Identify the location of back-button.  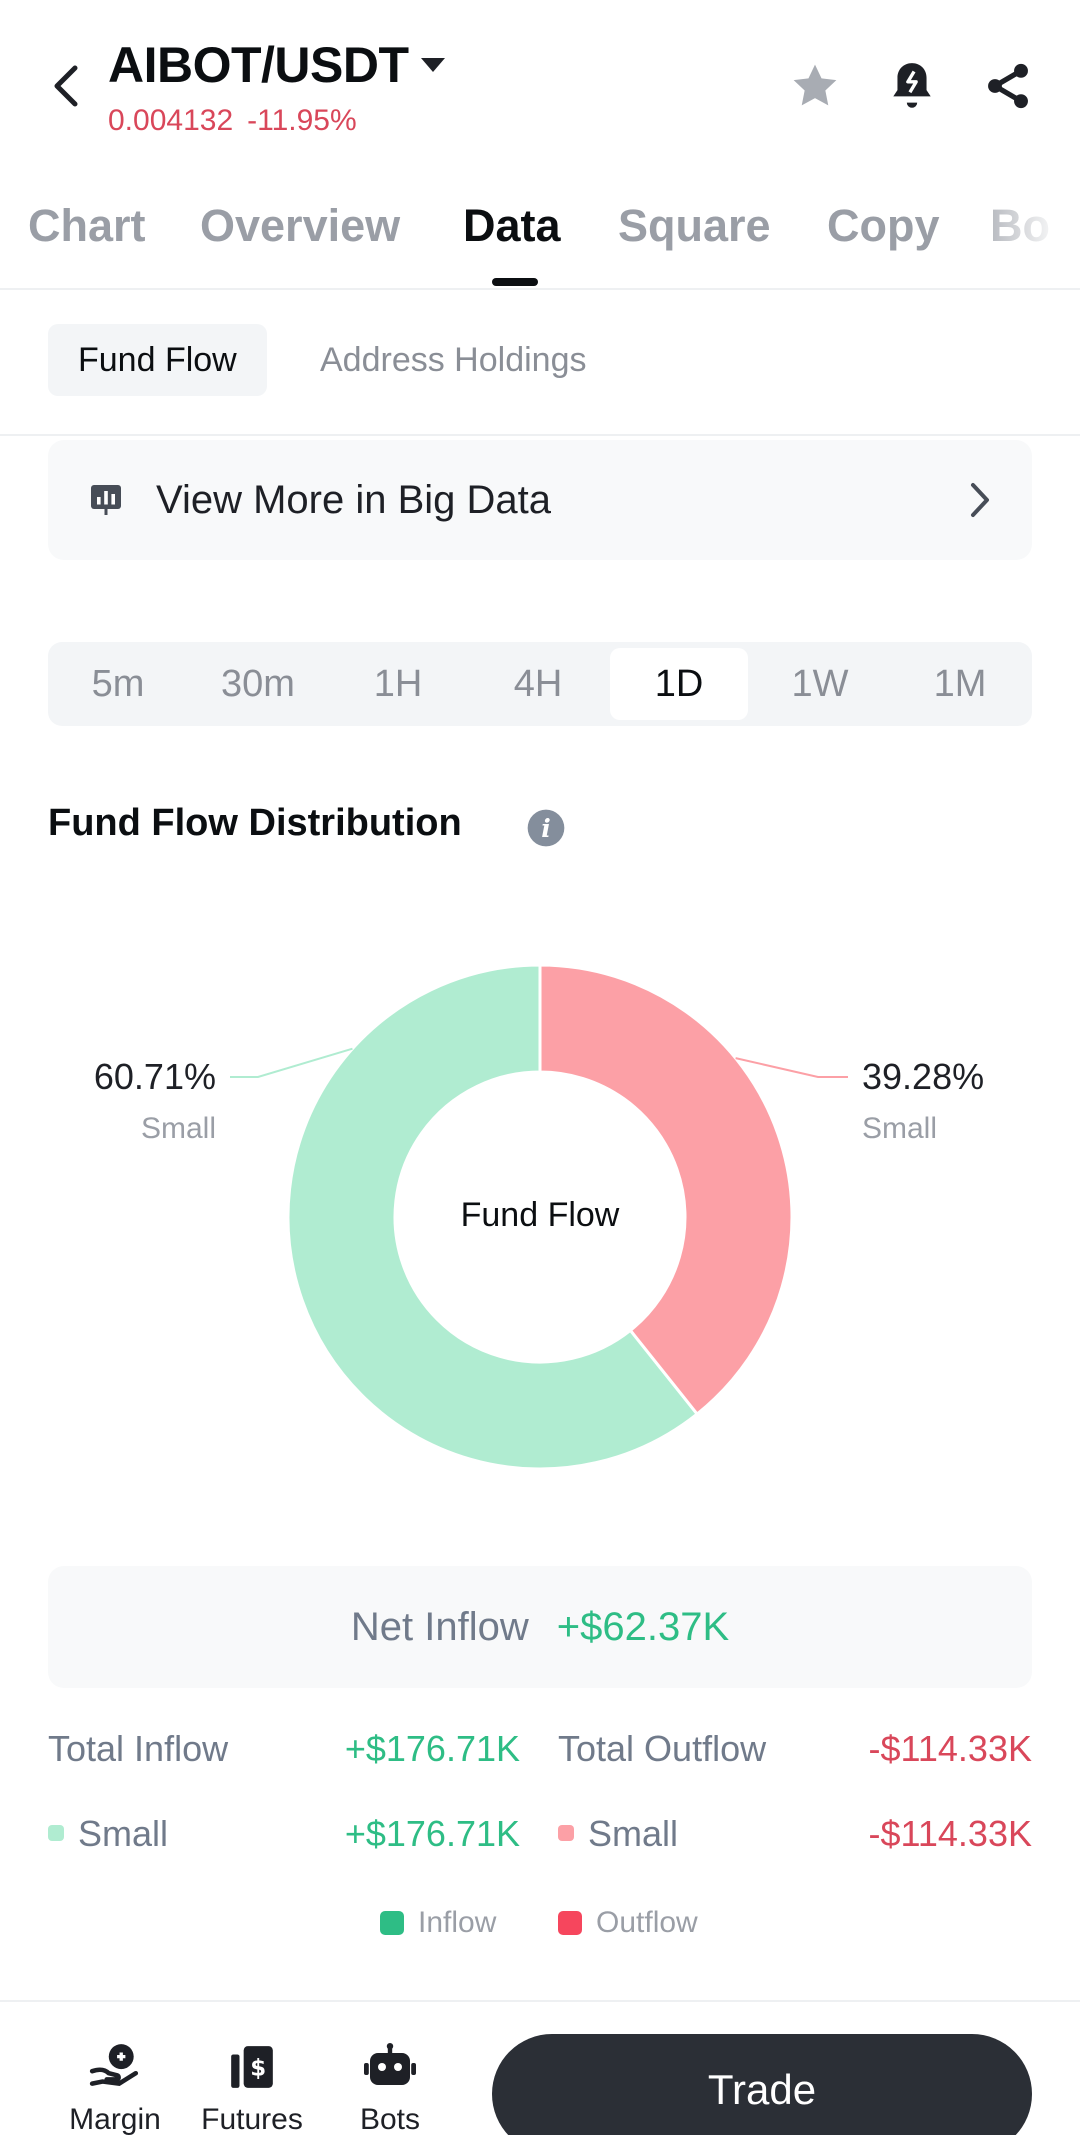
(66, 86).